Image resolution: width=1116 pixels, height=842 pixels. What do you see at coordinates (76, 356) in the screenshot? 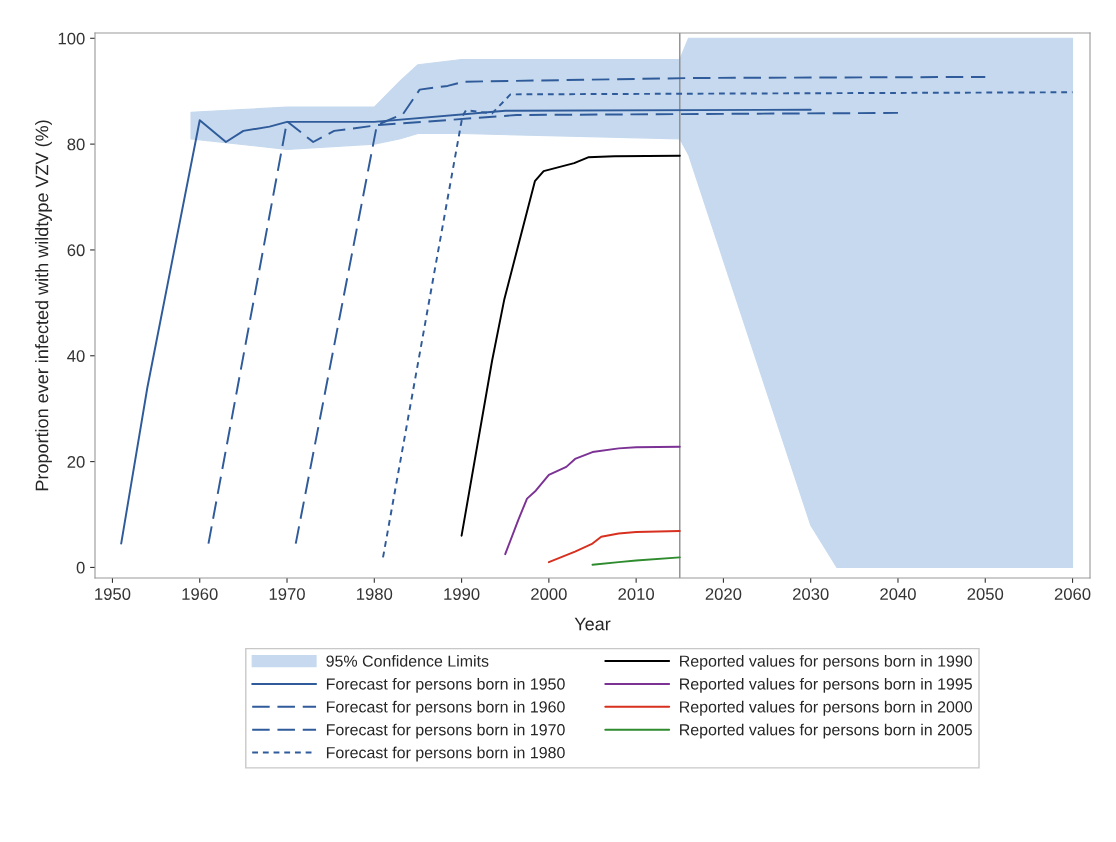
I see `y-tick-label: 40` at bounding box center [76, 356].